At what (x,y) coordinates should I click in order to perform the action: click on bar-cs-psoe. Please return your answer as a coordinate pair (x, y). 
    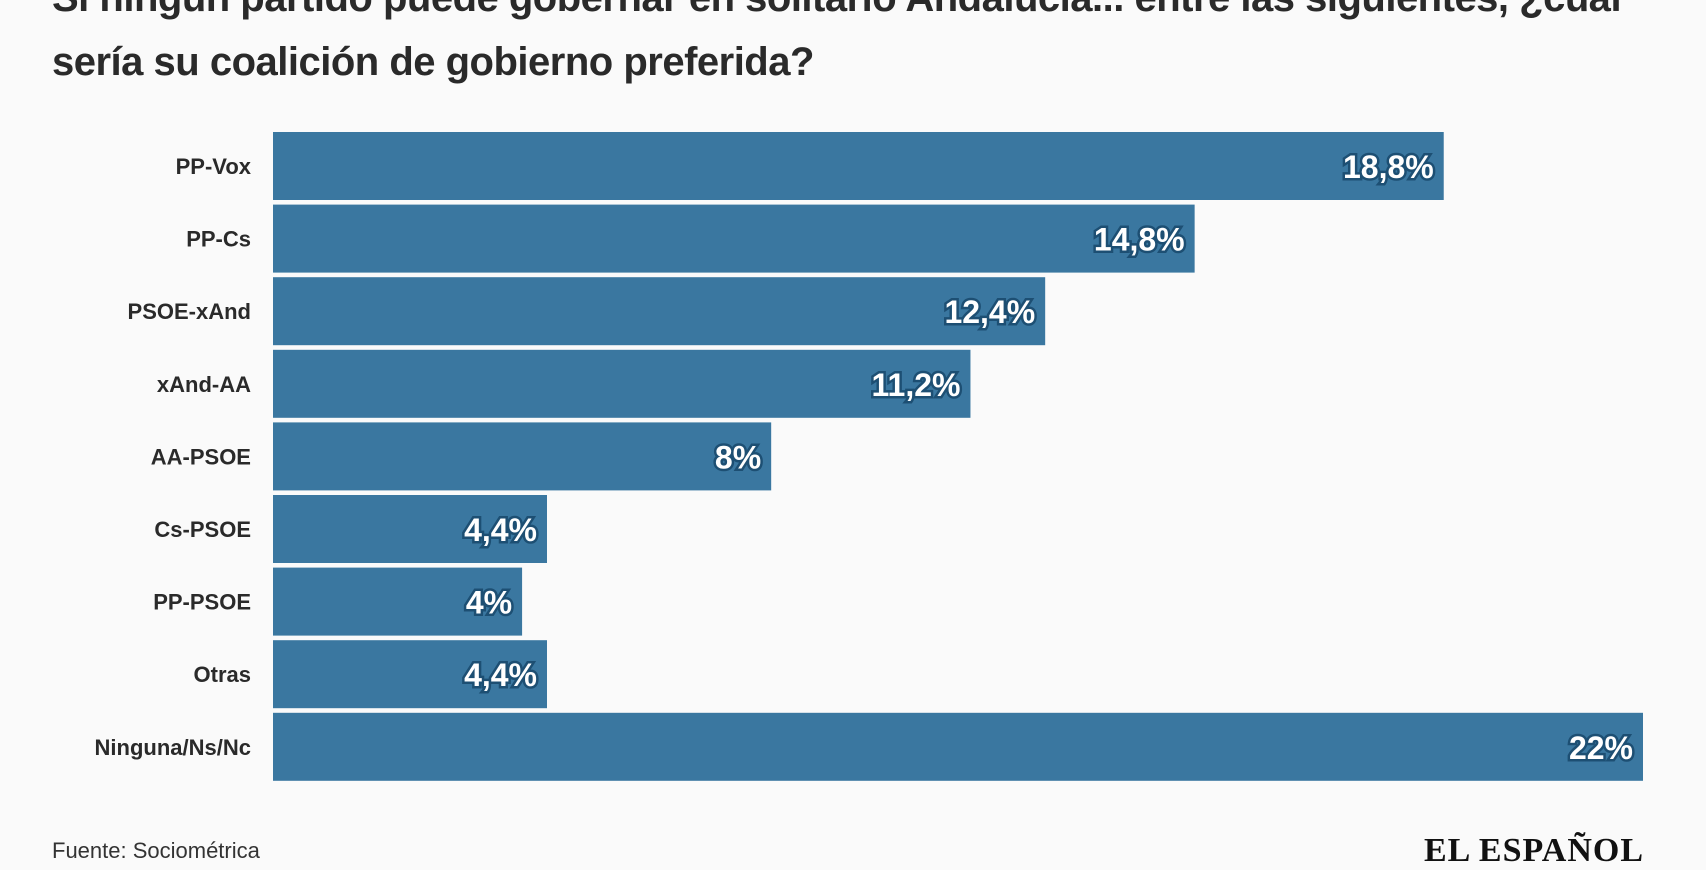
    Looking at the image, I should click on (410, 529).